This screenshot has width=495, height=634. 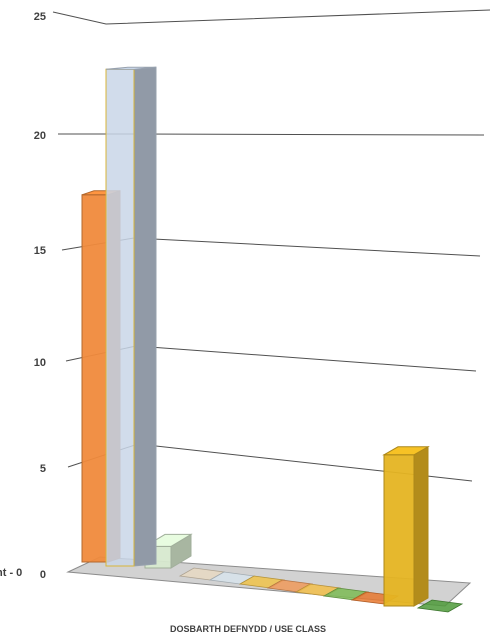 What do you see at coordinates (40, 17) in the screenshot?
I see `y-tick-label: 25` at bounding box center [40, 17].